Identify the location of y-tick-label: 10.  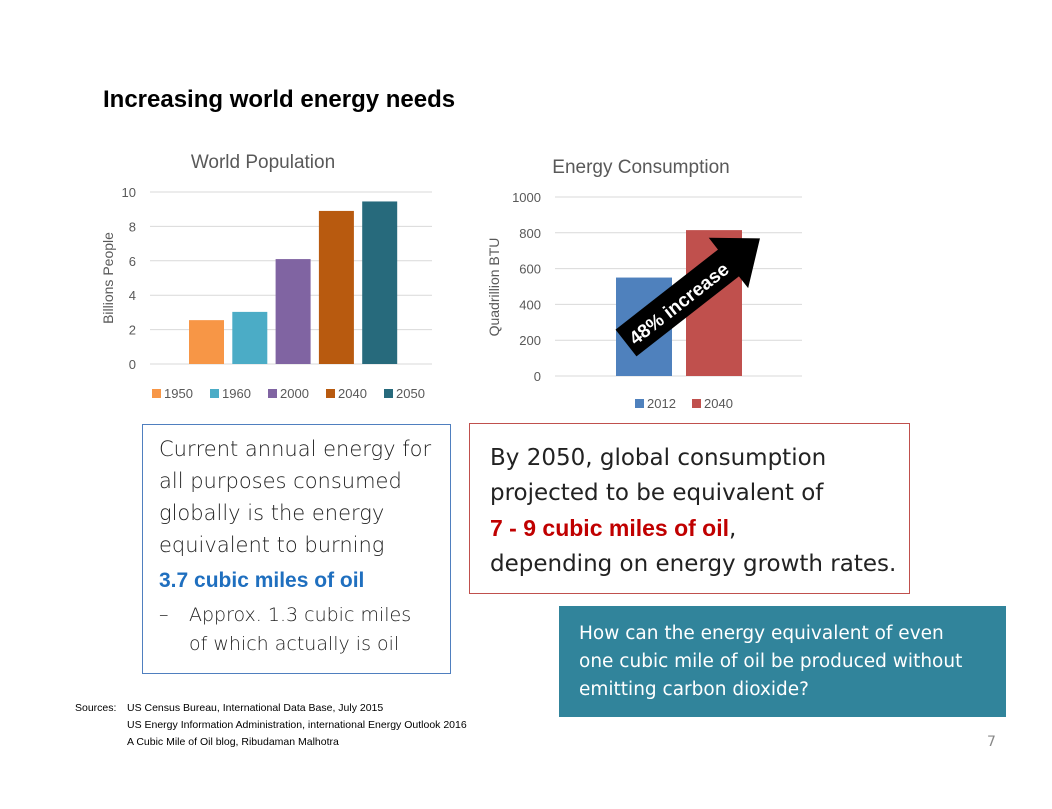
(129, 192).